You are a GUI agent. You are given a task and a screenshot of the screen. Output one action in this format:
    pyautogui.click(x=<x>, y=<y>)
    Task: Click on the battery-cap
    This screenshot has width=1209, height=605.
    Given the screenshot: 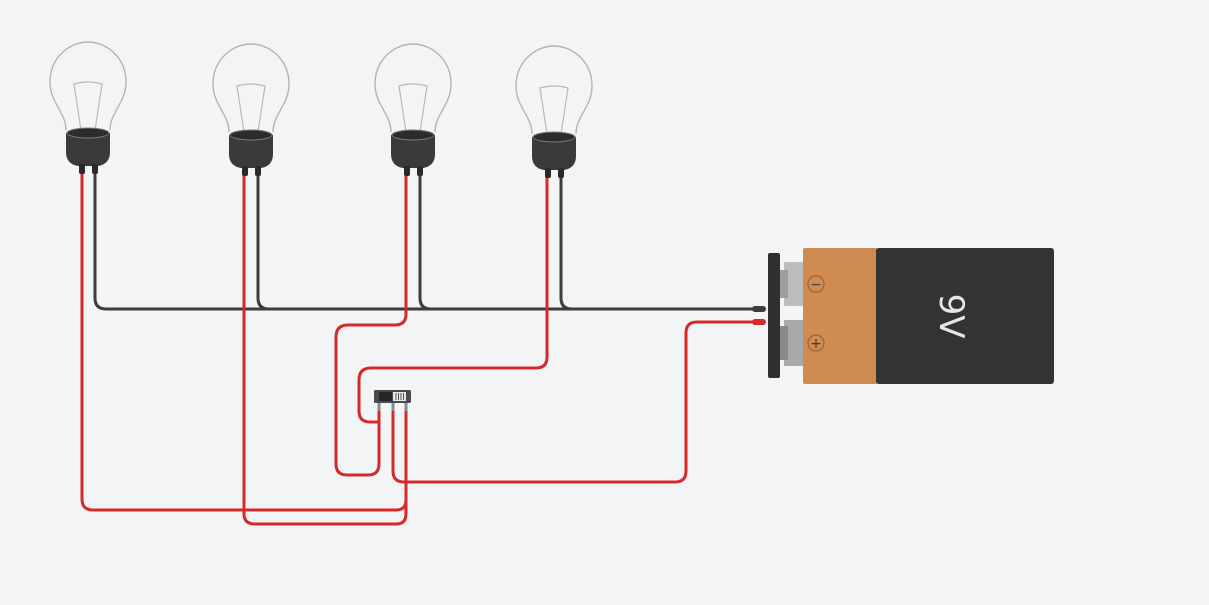 What is the action you would take?
    pyautogui.click(x=840, y=316)
    